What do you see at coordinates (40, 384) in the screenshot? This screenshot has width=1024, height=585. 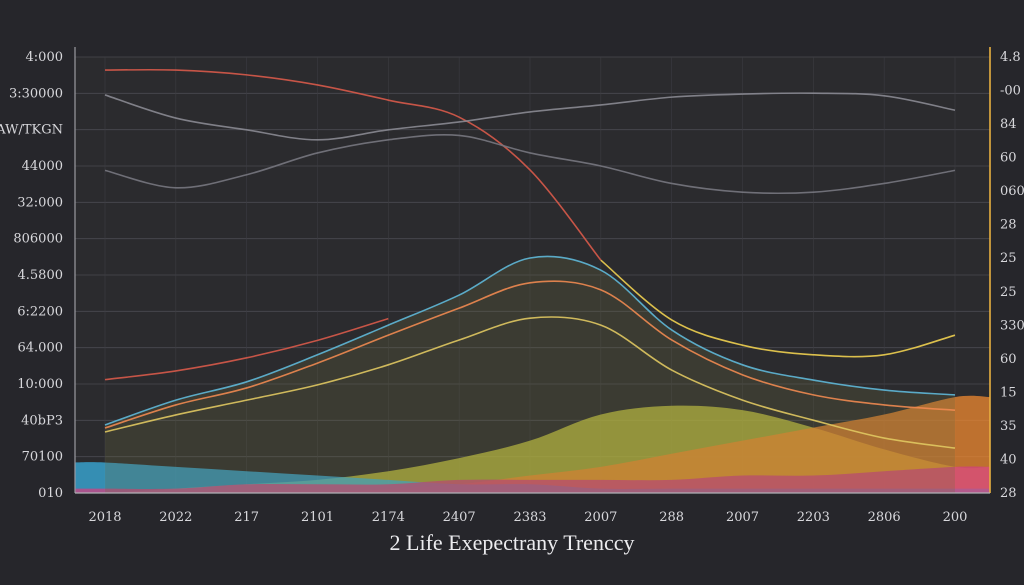 I see `y-left-tick-label: 10:000` at bounding box center [40, 384].